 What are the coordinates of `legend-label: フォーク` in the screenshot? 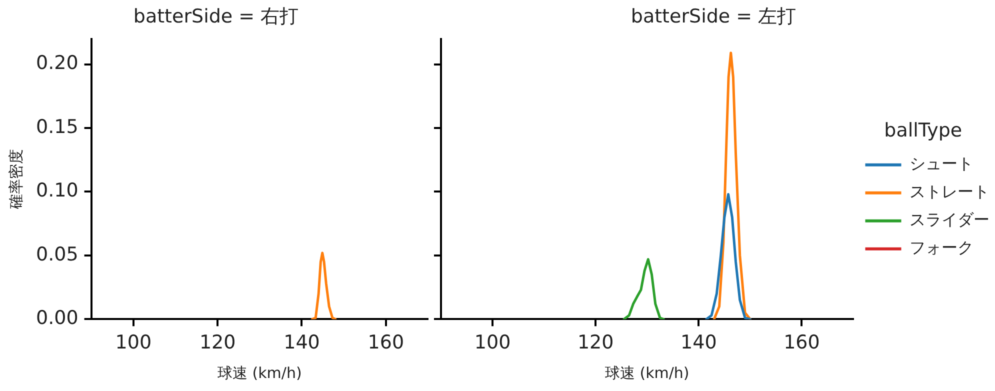 It's located at (941, 248).